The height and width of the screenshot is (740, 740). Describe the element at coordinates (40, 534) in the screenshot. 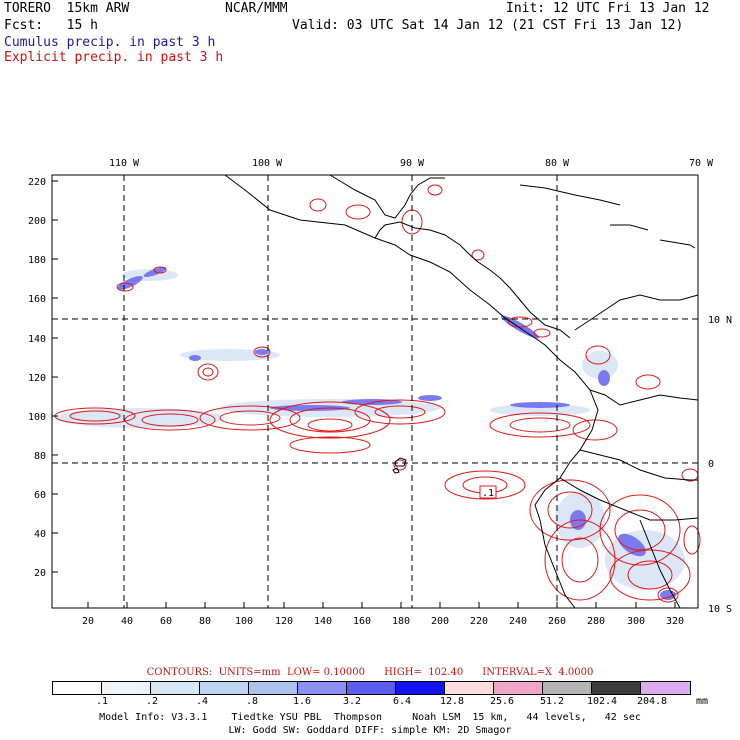

I see `y-tick-label: 40` at that location.